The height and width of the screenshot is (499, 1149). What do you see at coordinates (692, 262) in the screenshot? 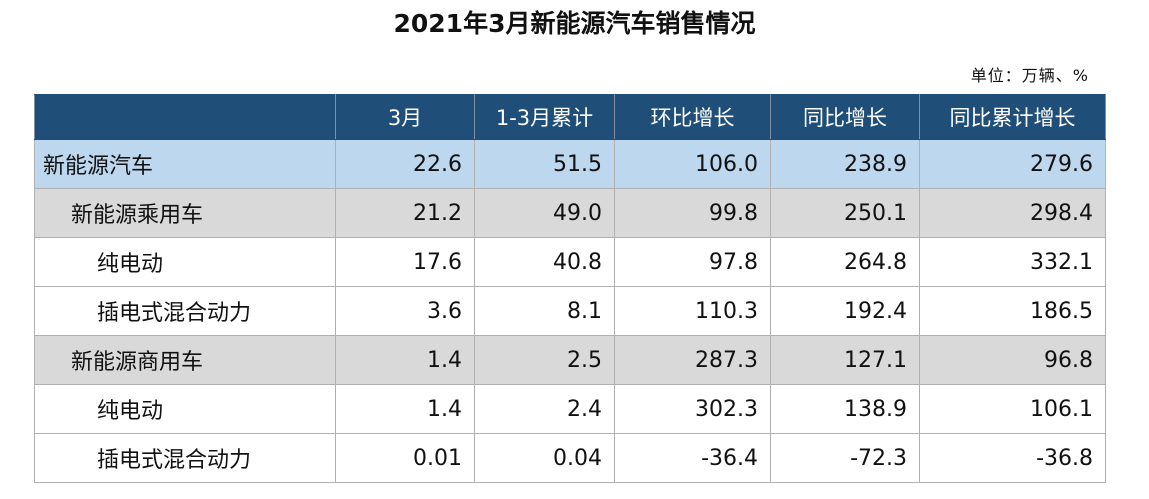
I see `table-cell: 97.8` at bounding box center [692, 262].